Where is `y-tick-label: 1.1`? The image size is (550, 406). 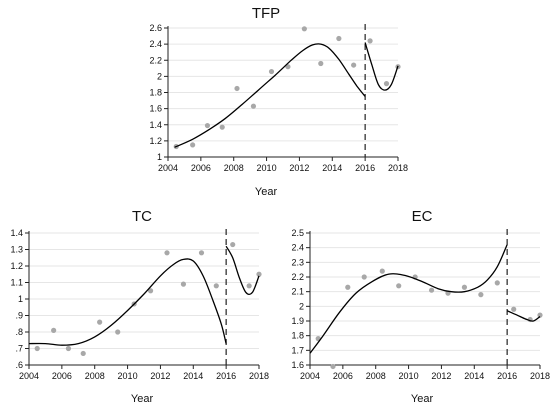
y-tick-label: 1.1 is located at coordinates (16, 283).